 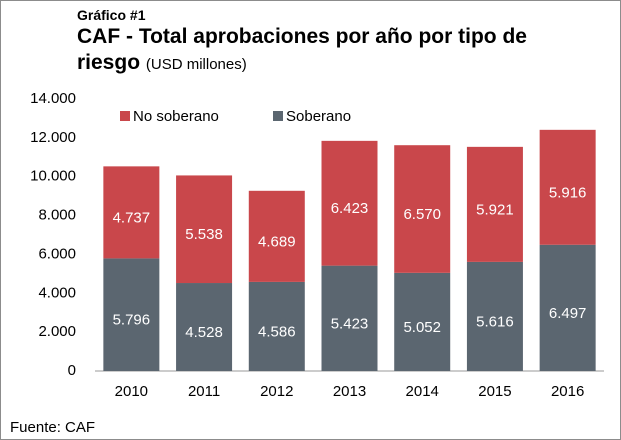 What do you see at coordinates (350, 323) in the screenshot?
I see `value-label: 5.423` at bounding box center [350, 323].